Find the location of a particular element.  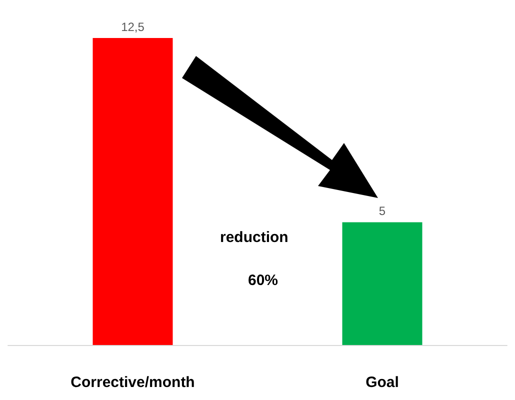

data-label: 12,5 is located at coordinates (133, 27).